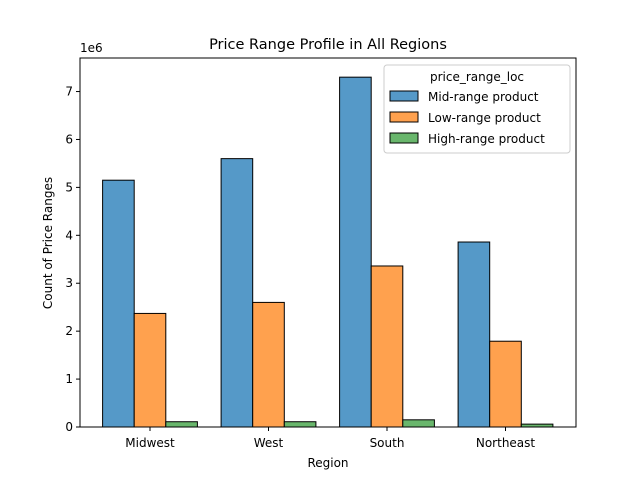  Describe the element at coordinates (150, 443) in the screenshot. I see `x-tick-label: Midwest` at that location.